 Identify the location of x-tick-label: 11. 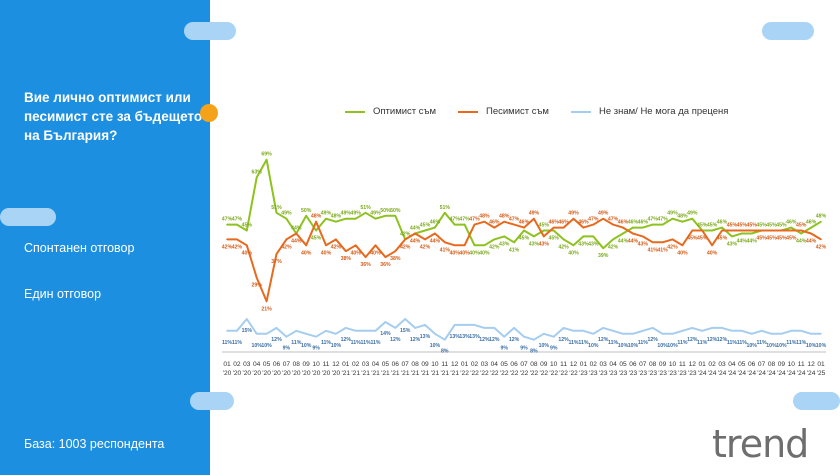
(563, 364).